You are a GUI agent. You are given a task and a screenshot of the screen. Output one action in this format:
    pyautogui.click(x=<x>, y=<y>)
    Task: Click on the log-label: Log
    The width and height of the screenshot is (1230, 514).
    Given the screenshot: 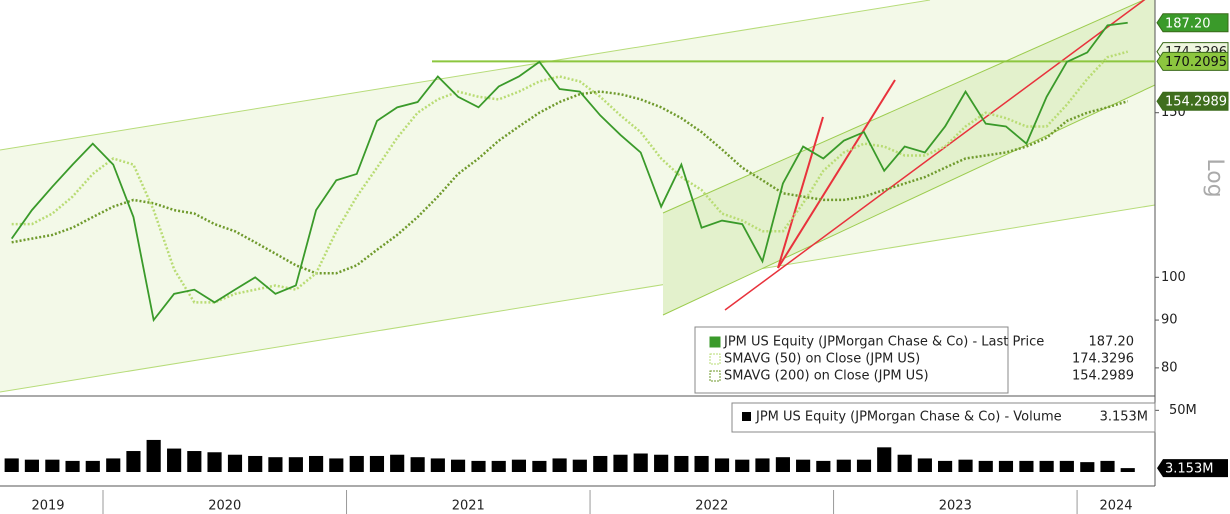 What is the action you would take?
    pyautogui.click(x=1214, y=177)
    